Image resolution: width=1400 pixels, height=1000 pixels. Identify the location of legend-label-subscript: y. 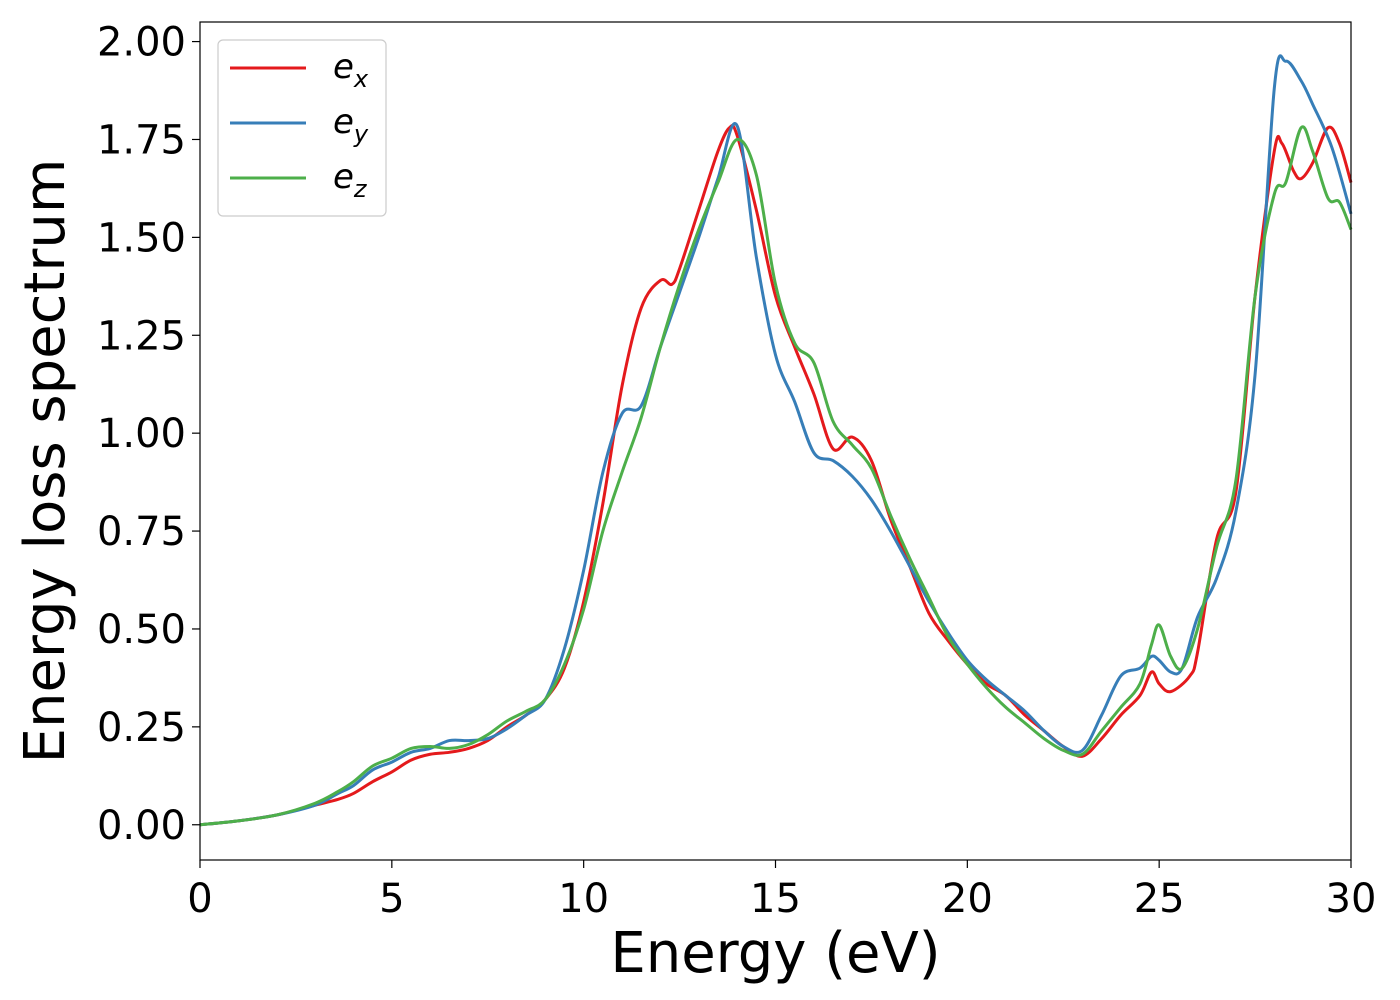
(361, 134).